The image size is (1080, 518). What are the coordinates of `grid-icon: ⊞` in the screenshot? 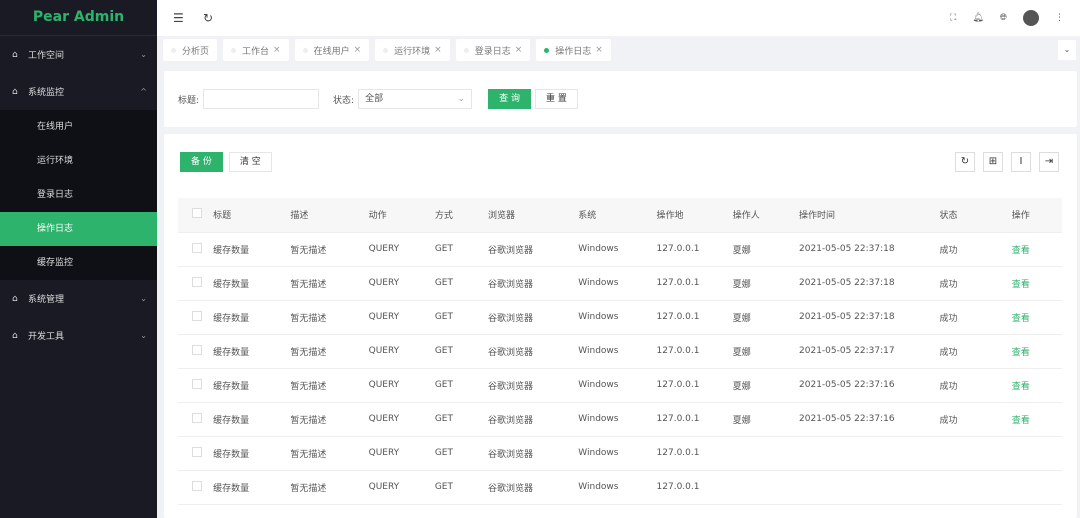 It's located at (993, 162).